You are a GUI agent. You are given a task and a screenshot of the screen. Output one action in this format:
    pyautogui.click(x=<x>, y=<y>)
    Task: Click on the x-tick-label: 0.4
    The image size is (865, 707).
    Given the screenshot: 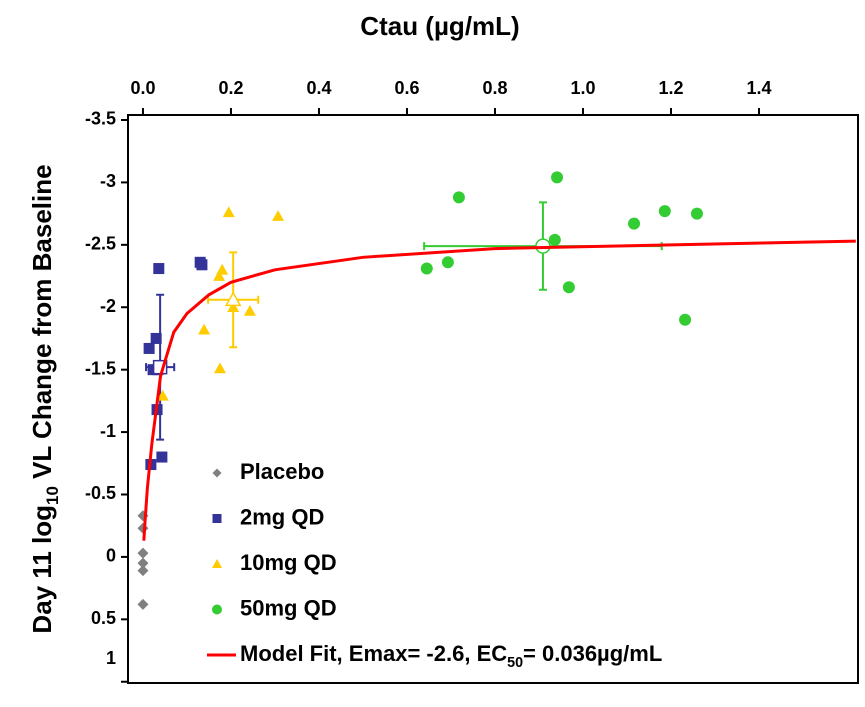 What is the action you would take?
    pyautogui.click(x=318, y=88)
    